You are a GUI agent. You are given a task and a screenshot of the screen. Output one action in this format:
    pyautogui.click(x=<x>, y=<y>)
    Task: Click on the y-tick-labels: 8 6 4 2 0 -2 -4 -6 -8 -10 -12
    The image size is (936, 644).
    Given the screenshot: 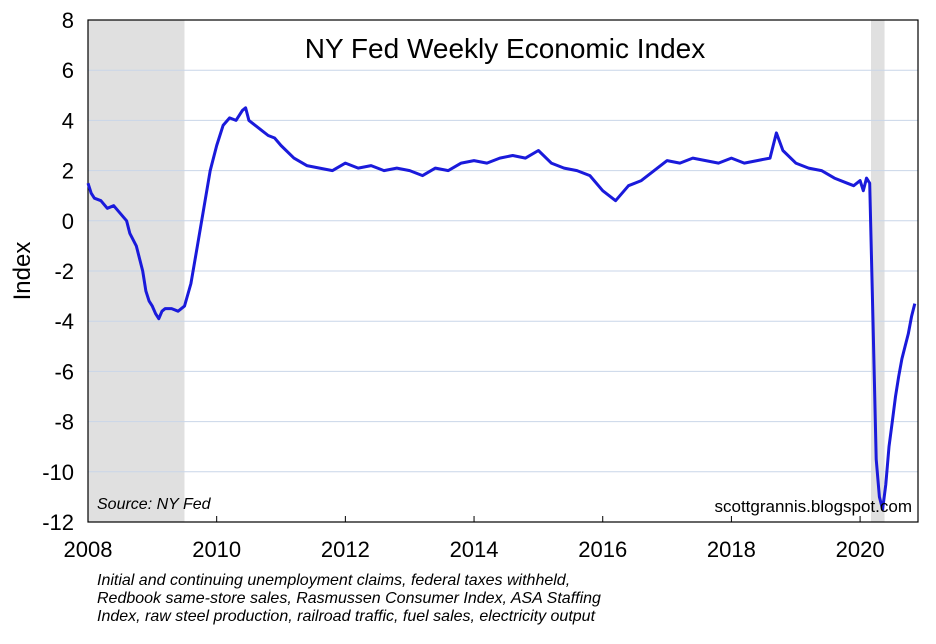 What is the action you would take?
    pyautogui.click(x=58, y=271)
    